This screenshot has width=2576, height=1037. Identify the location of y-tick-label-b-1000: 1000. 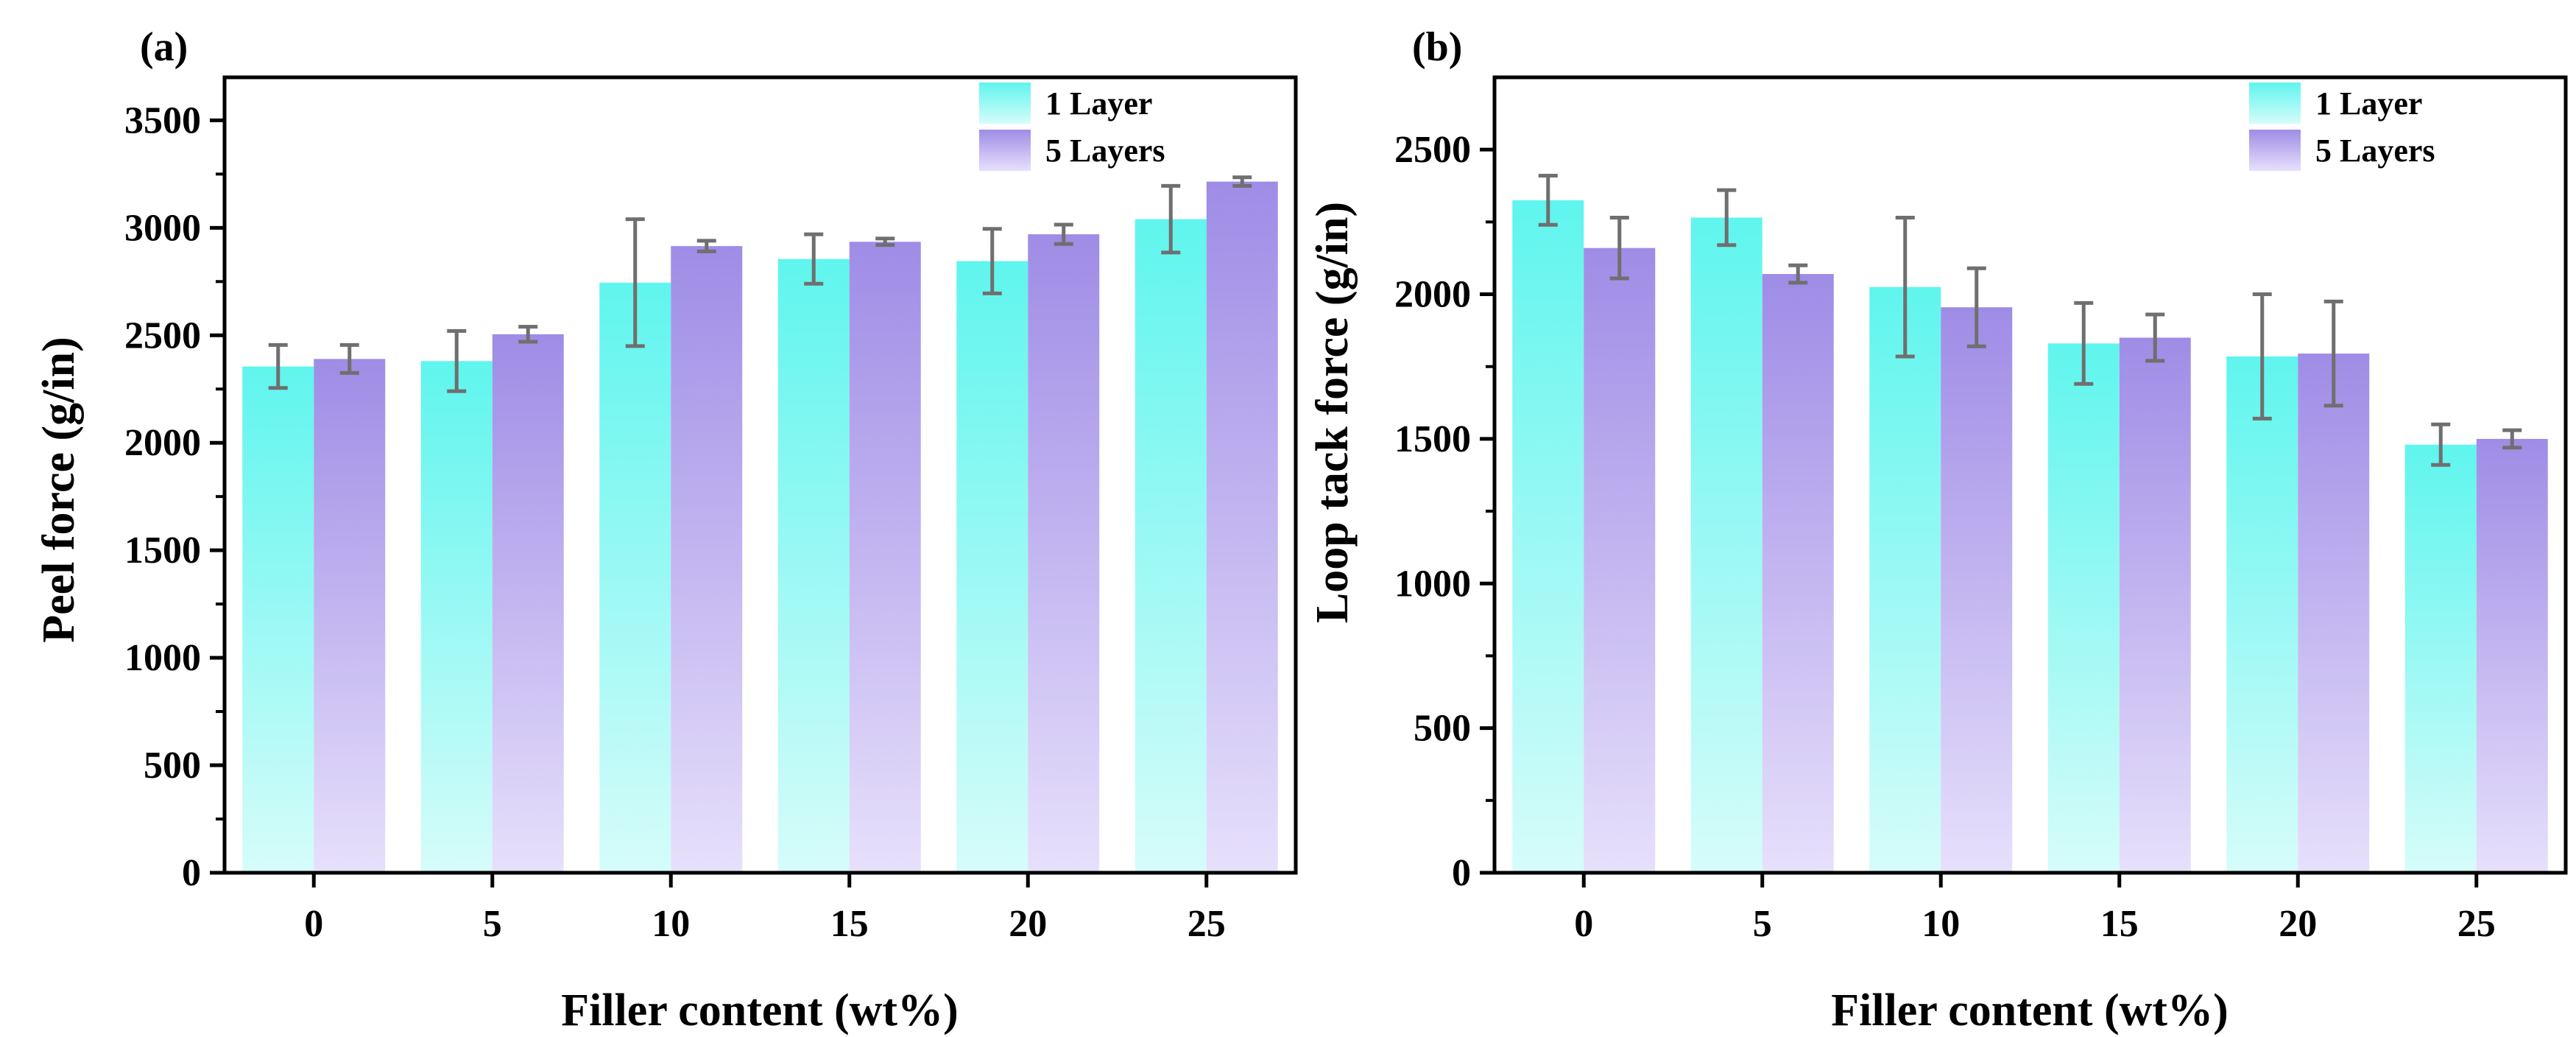
(1432, 584).